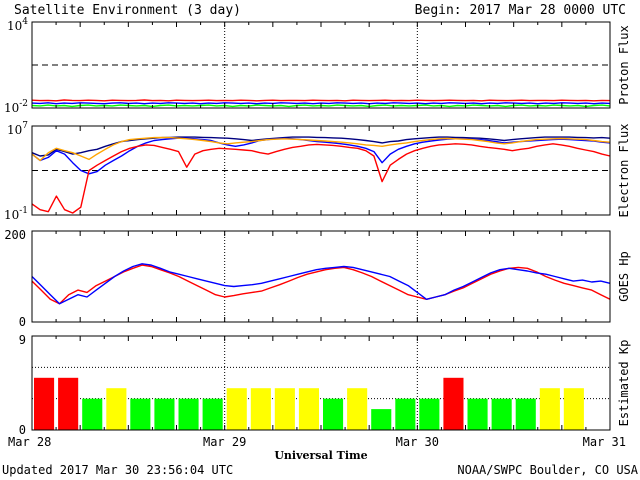  I want to click on y-axis-label-electron: Electron Flux, so click(624, 171).